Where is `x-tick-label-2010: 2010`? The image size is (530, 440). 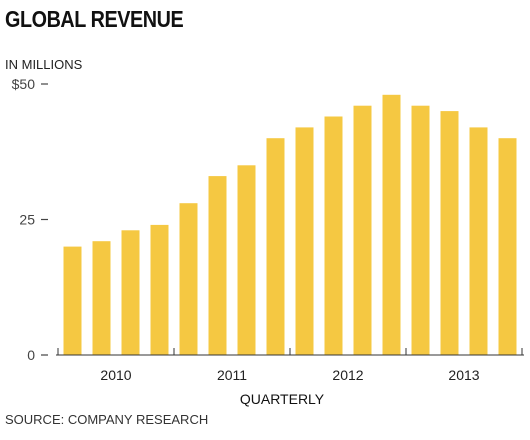 x-tick-label-2010: 2010 is located at coordinates (115, 375).